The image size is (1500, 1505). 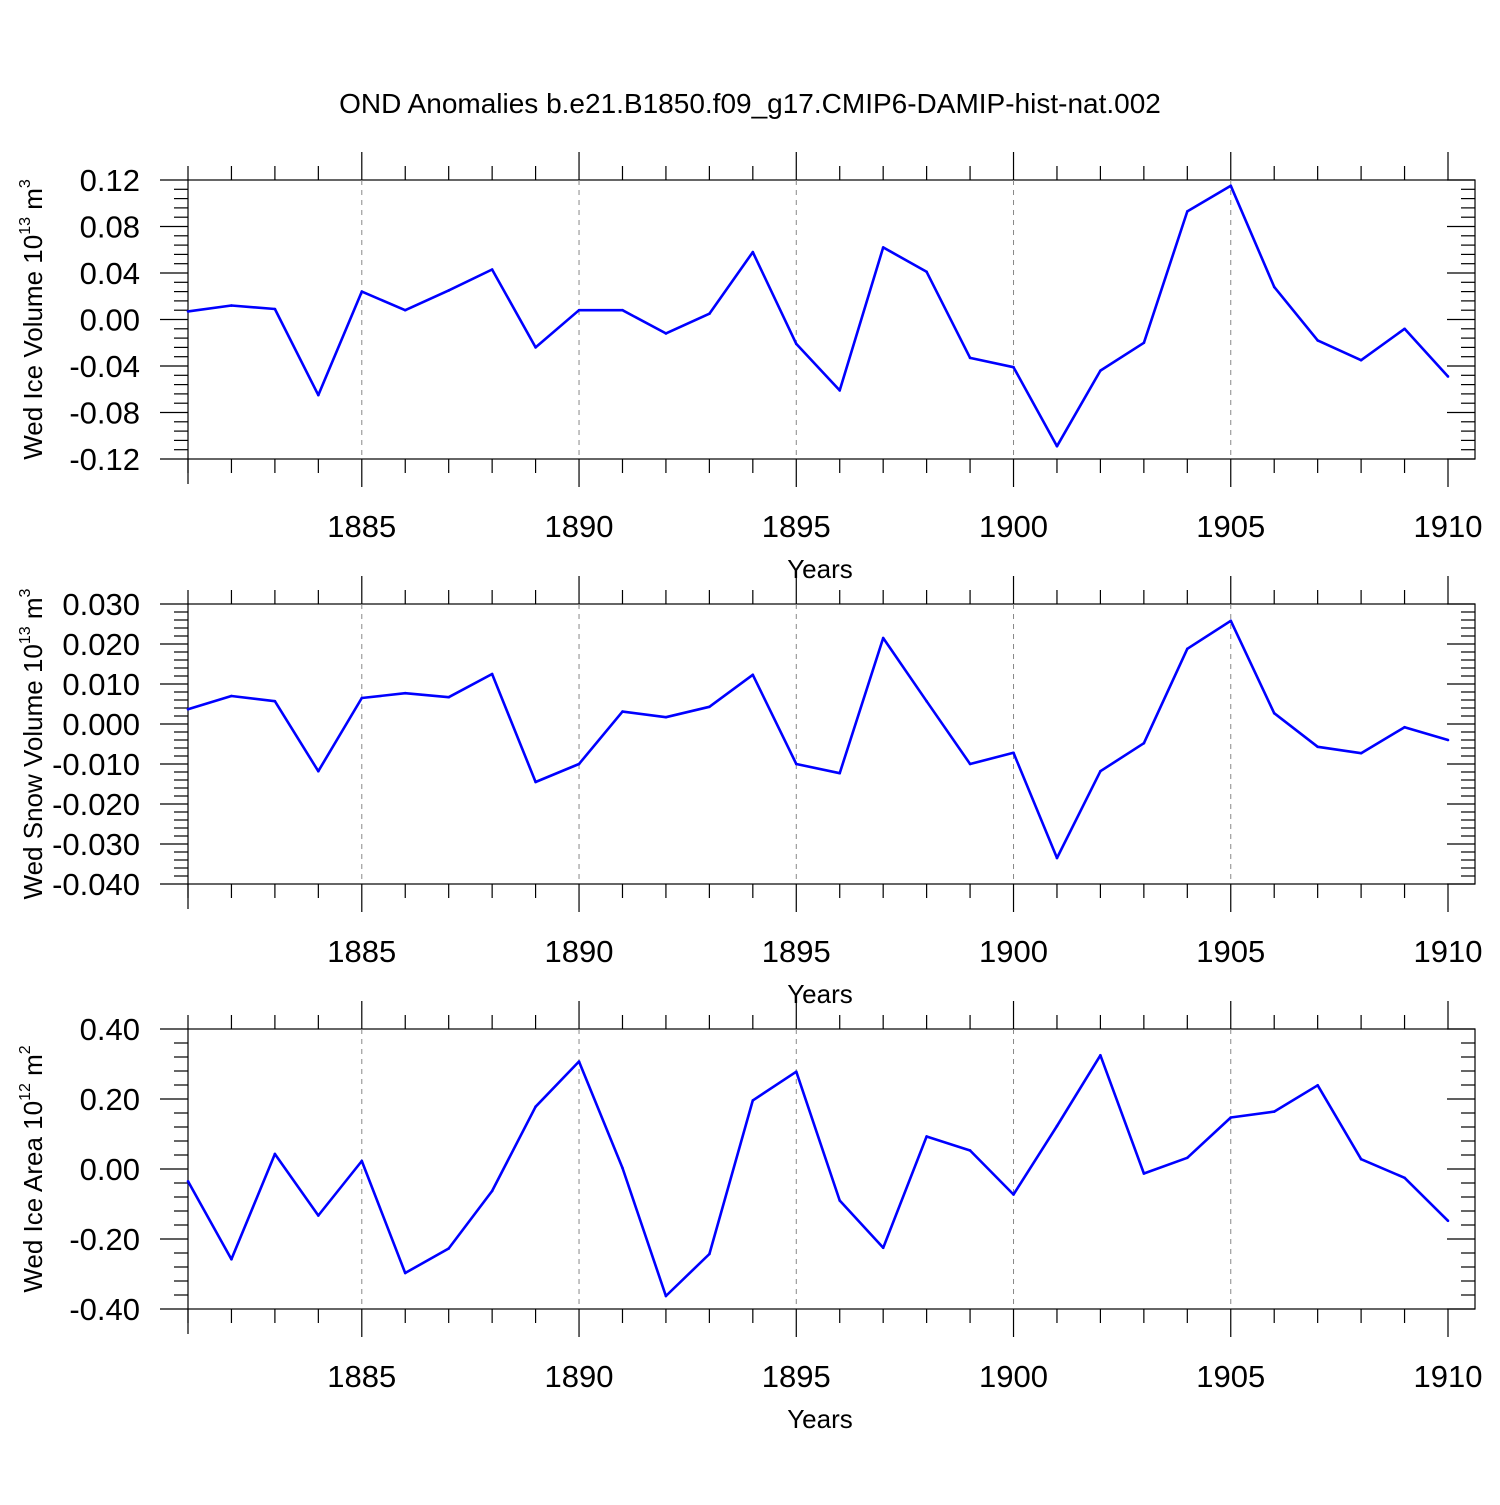 What do you see at coordinates (104, 1309) in the screenshot?
I see `y-tick-label: -0.40` at bounding box center [104, 1309].